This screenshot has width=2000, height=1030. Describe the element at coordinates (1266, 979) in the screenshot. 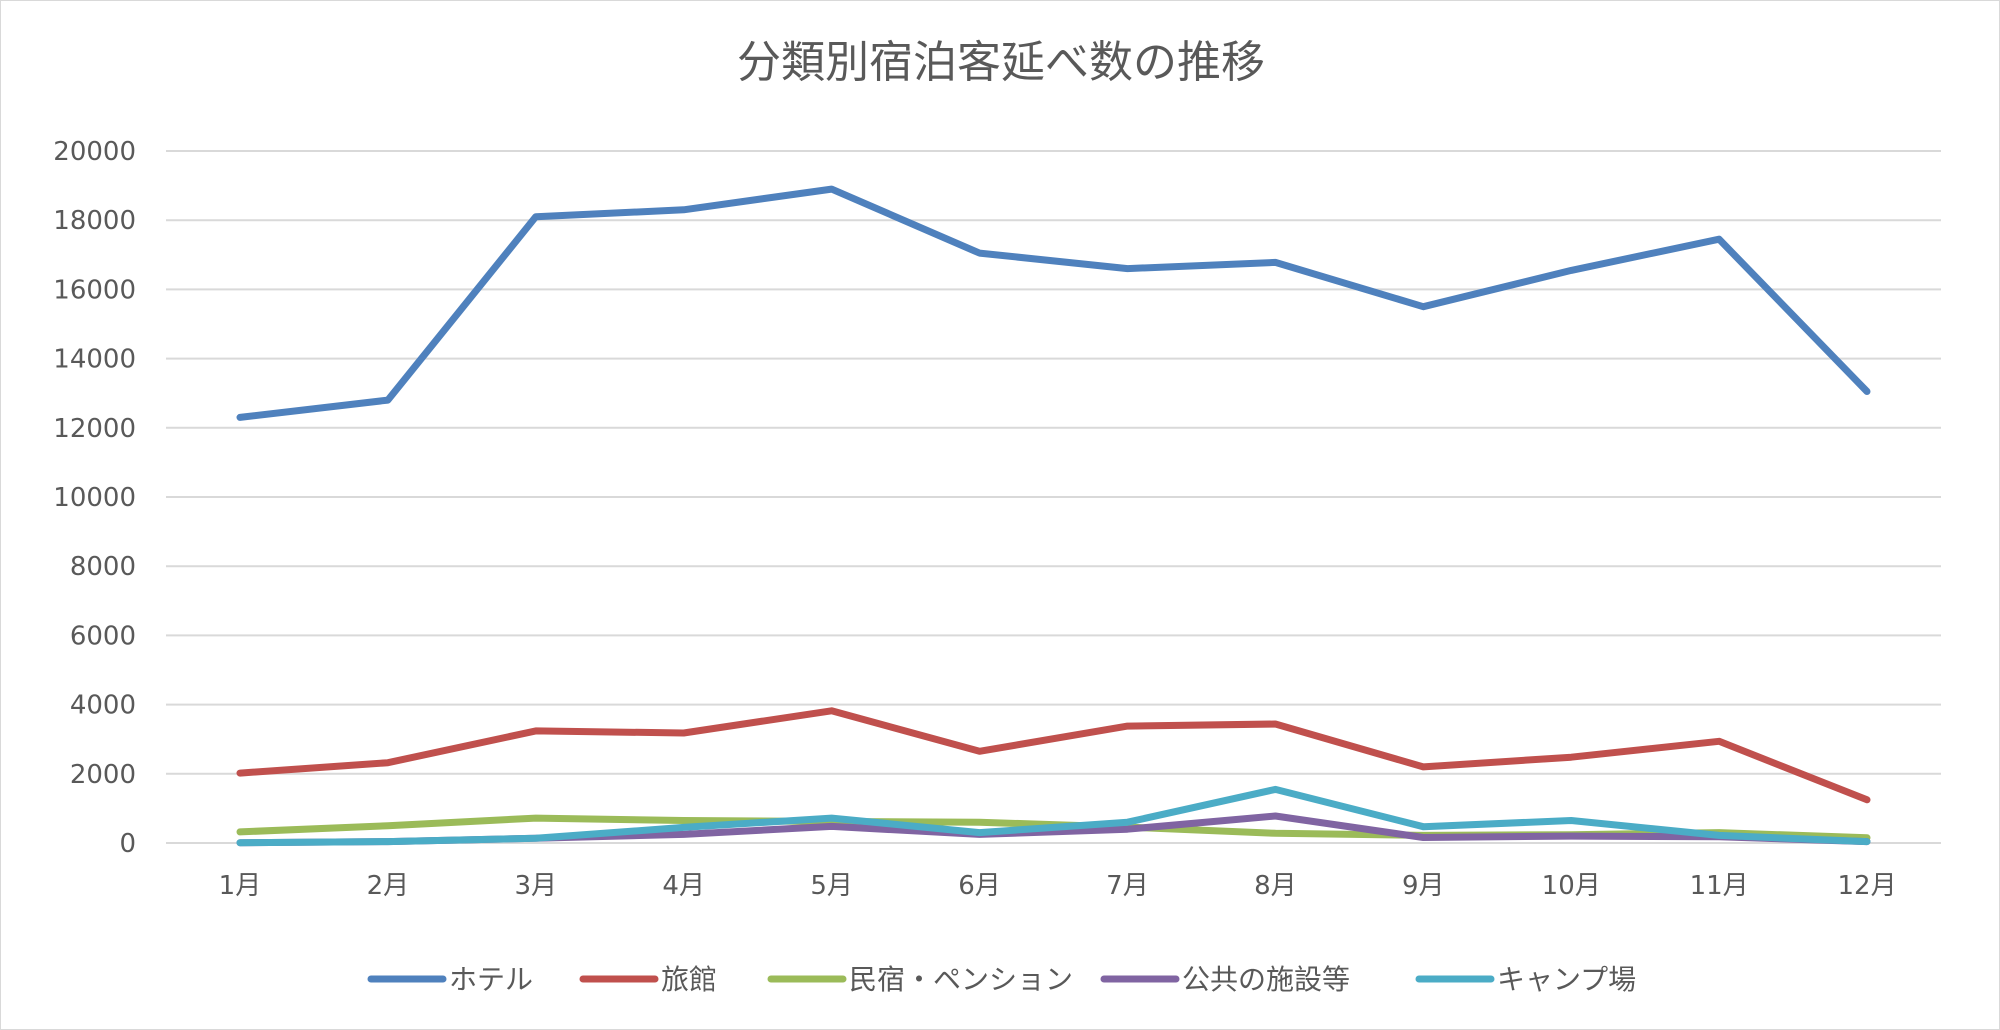

I see `legend-label: 公共の施設等` at that location.